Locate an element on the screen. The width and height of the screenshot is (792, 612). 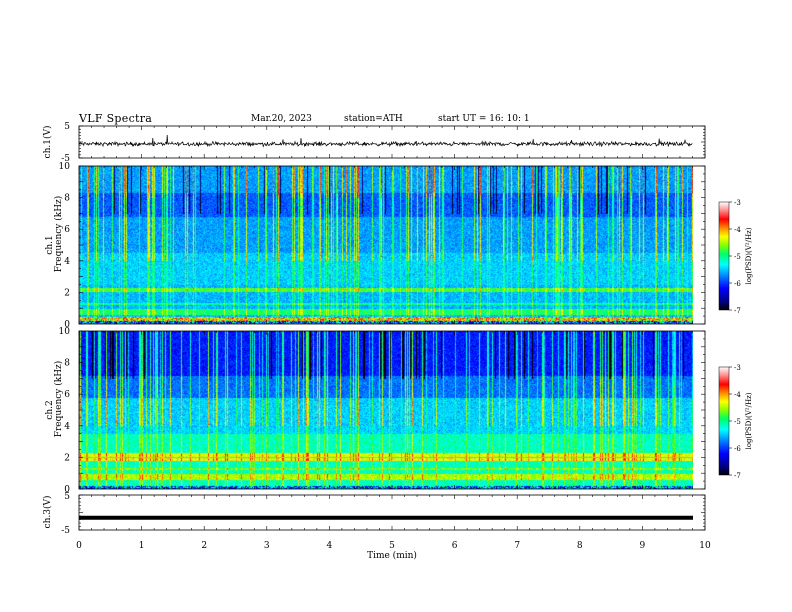
time-tick-label: 7 is located at coordinates (517, 546).